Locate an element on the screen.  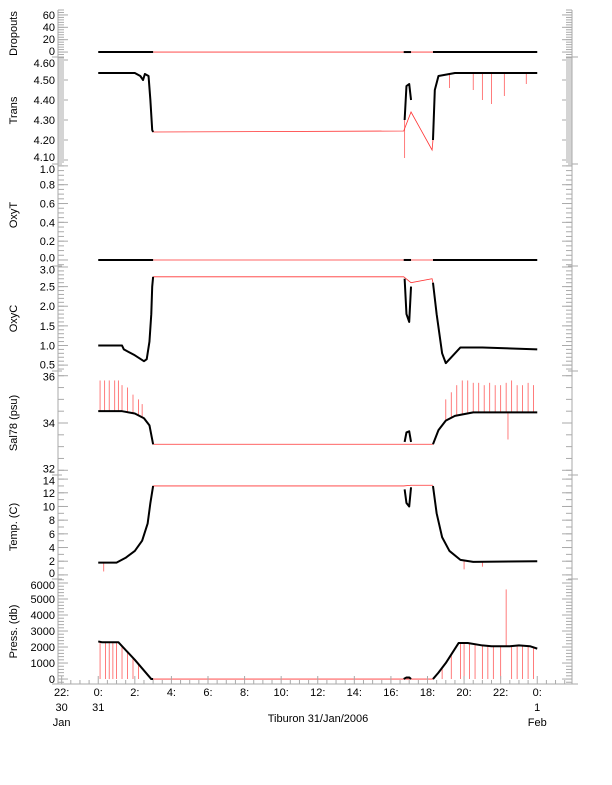
y-tick-label: 4.30 is located at coordinates (44, 121).